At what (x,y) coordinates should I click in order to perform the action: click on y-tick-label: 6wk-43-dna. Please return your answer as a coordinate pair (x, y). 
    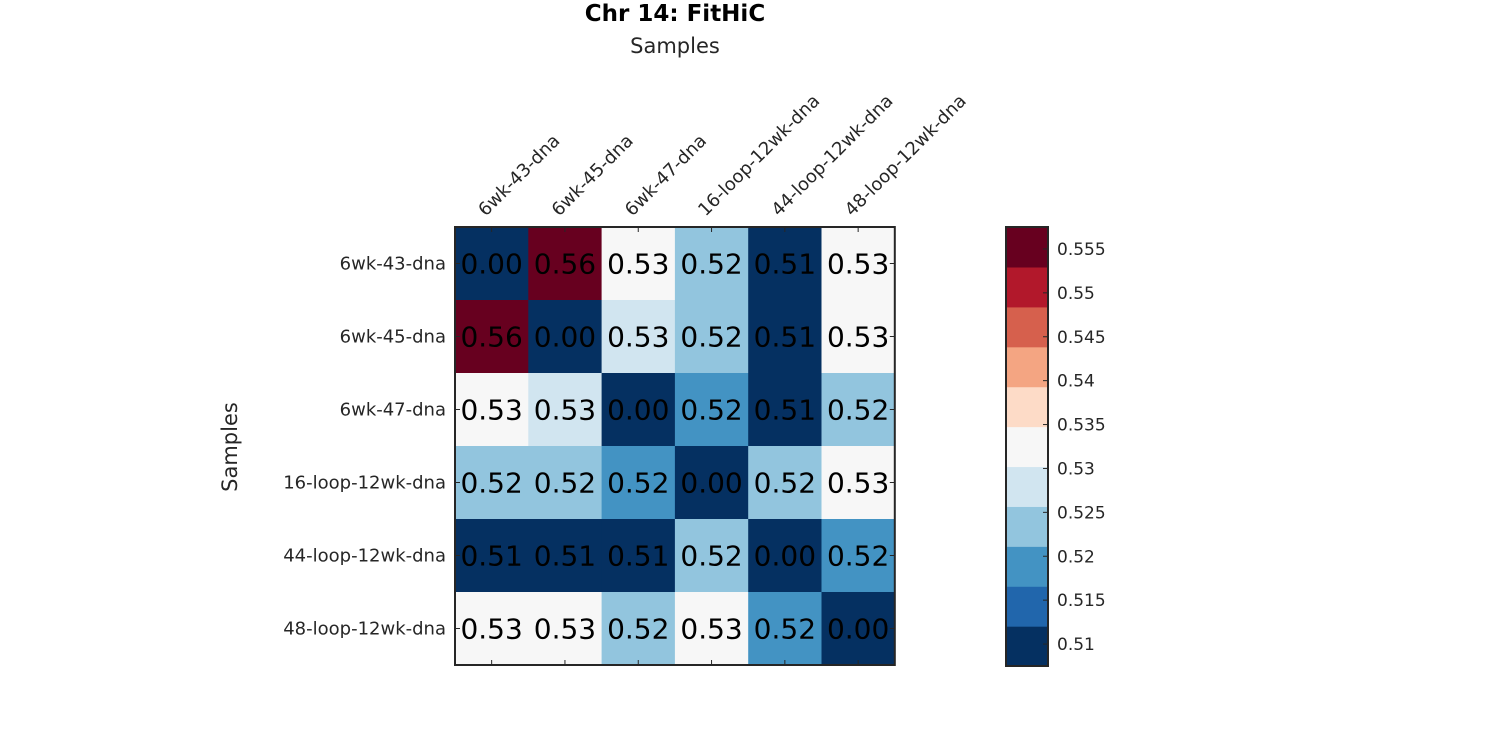
    Looking at the image, I should click on (393, 264).